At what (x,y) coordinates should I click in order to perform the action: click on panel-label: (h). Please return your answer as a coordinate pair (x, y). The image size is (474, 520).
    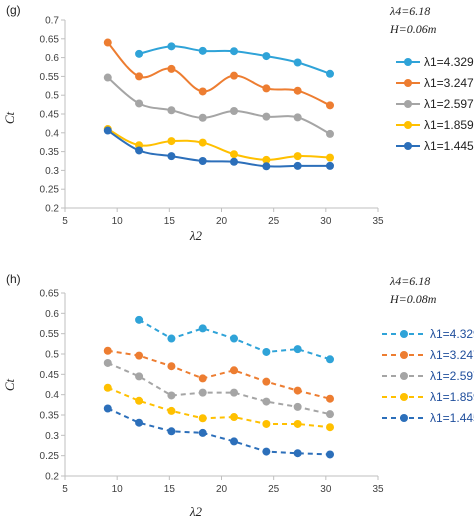
    Looking at the image, I should click on (13, 279).